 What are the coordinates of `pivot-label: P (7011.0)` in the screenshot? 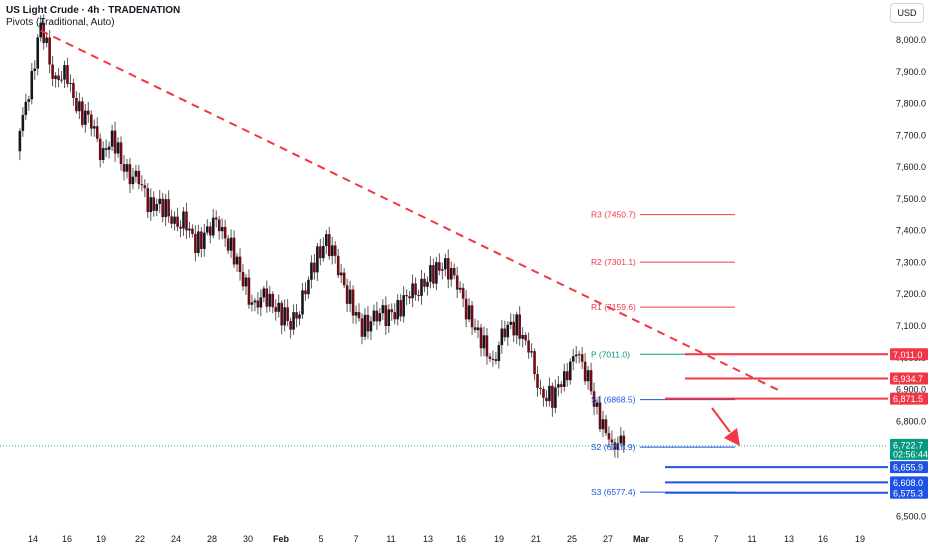 It's located at (610, 354).